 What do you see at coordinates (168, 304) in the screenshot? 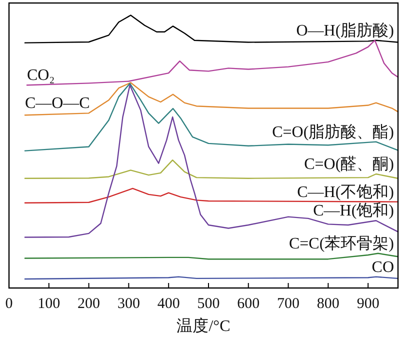
I see `x-tick-label: 400` at bounding box center [168, 304].